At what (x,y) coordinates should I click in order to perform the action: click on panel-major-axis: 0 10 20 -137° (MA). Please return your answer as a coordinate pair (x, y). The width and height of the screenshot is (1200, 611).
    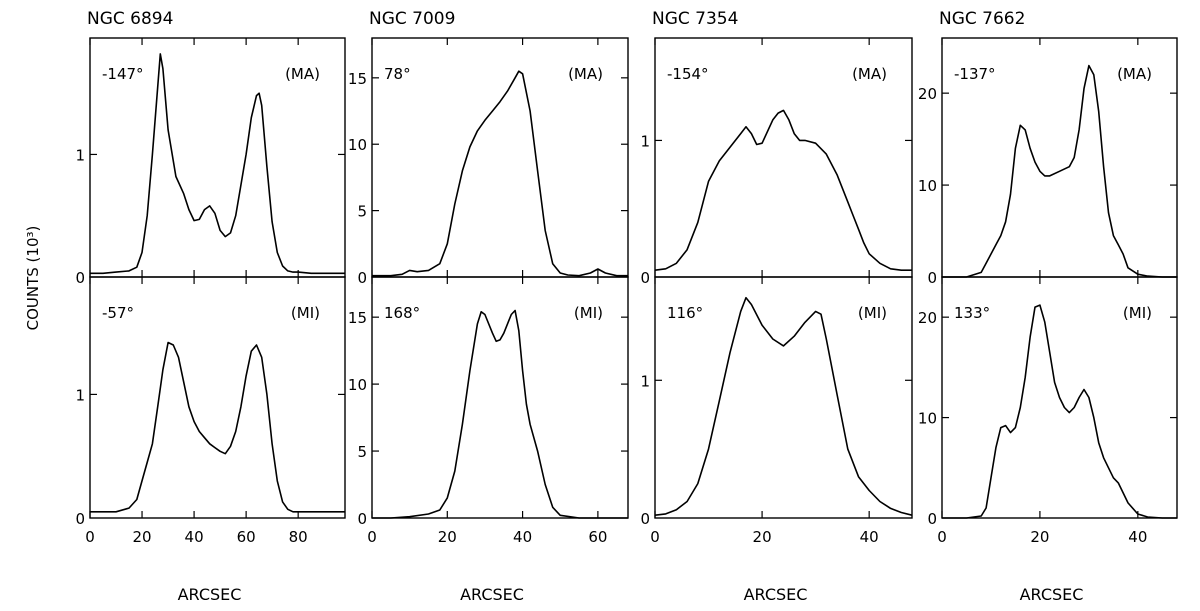
    Looking at the image, I should click on (1048, 162).